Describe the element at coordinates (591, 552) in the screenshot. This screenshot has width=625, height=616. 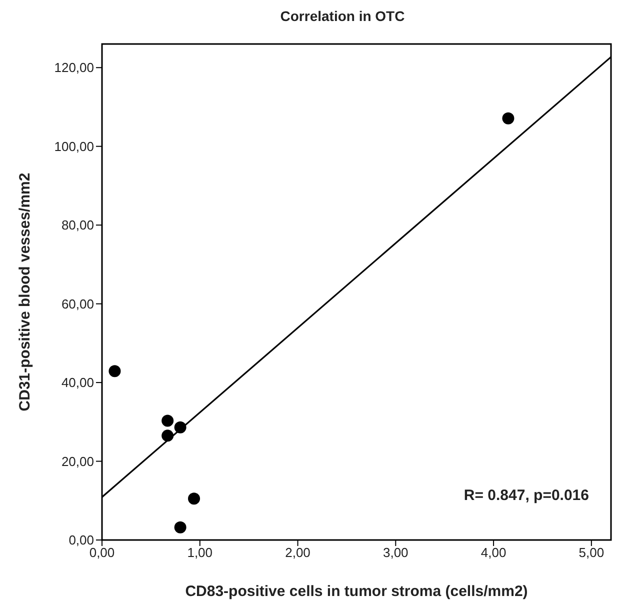
I see `x-tick-label: 5,00` at that location.